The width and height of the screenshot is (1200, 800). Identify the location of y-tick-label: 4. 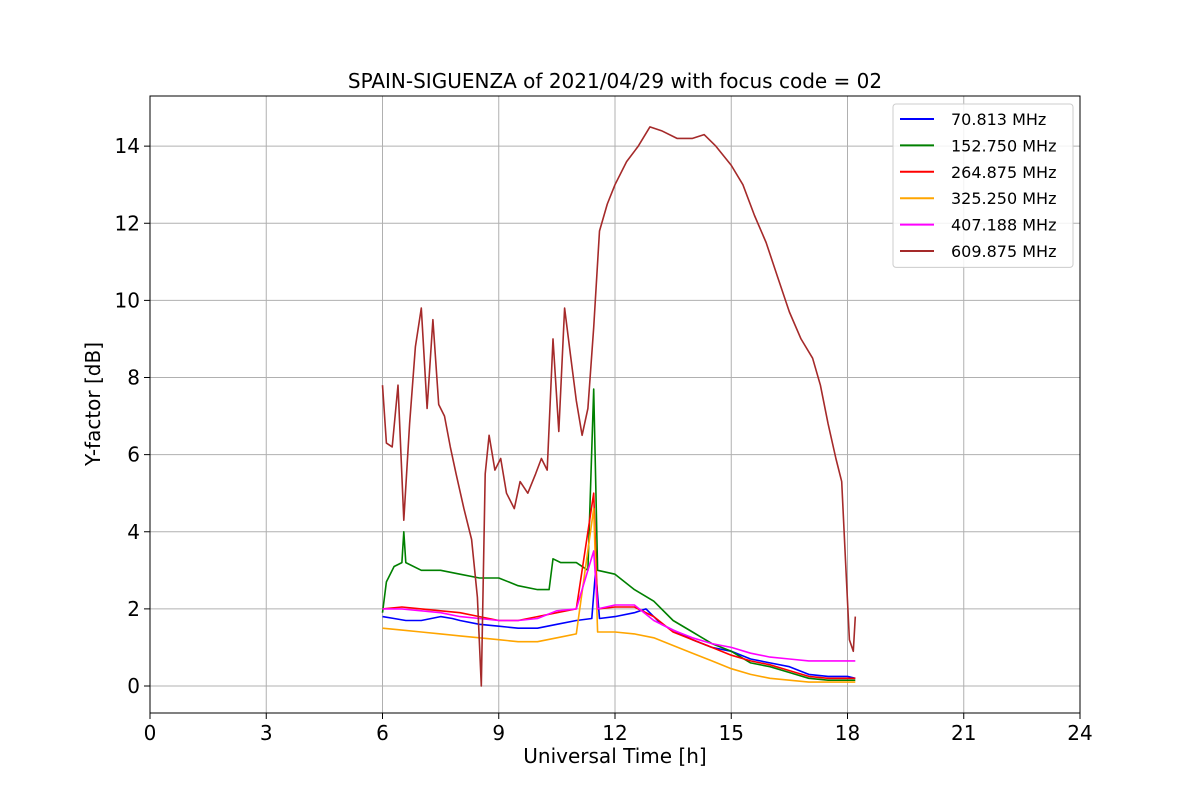
(133, 532).